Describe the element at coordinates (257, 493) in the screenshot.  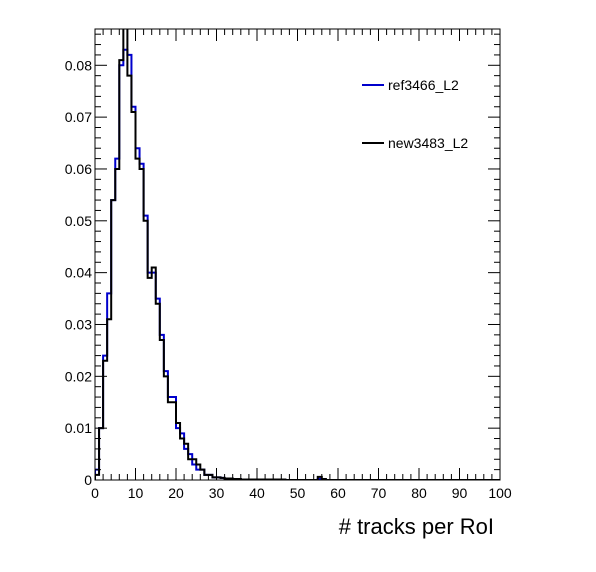
I see `x-tick-label: 40` at that location.